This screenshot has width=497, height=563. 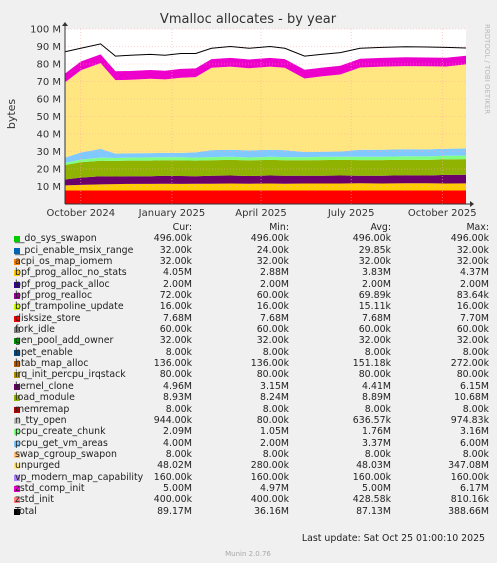 What do you see at coordinates (177, 432) in the screenshot?
I see `legend-cur: 2.09M` at bounding box center [177, 432].